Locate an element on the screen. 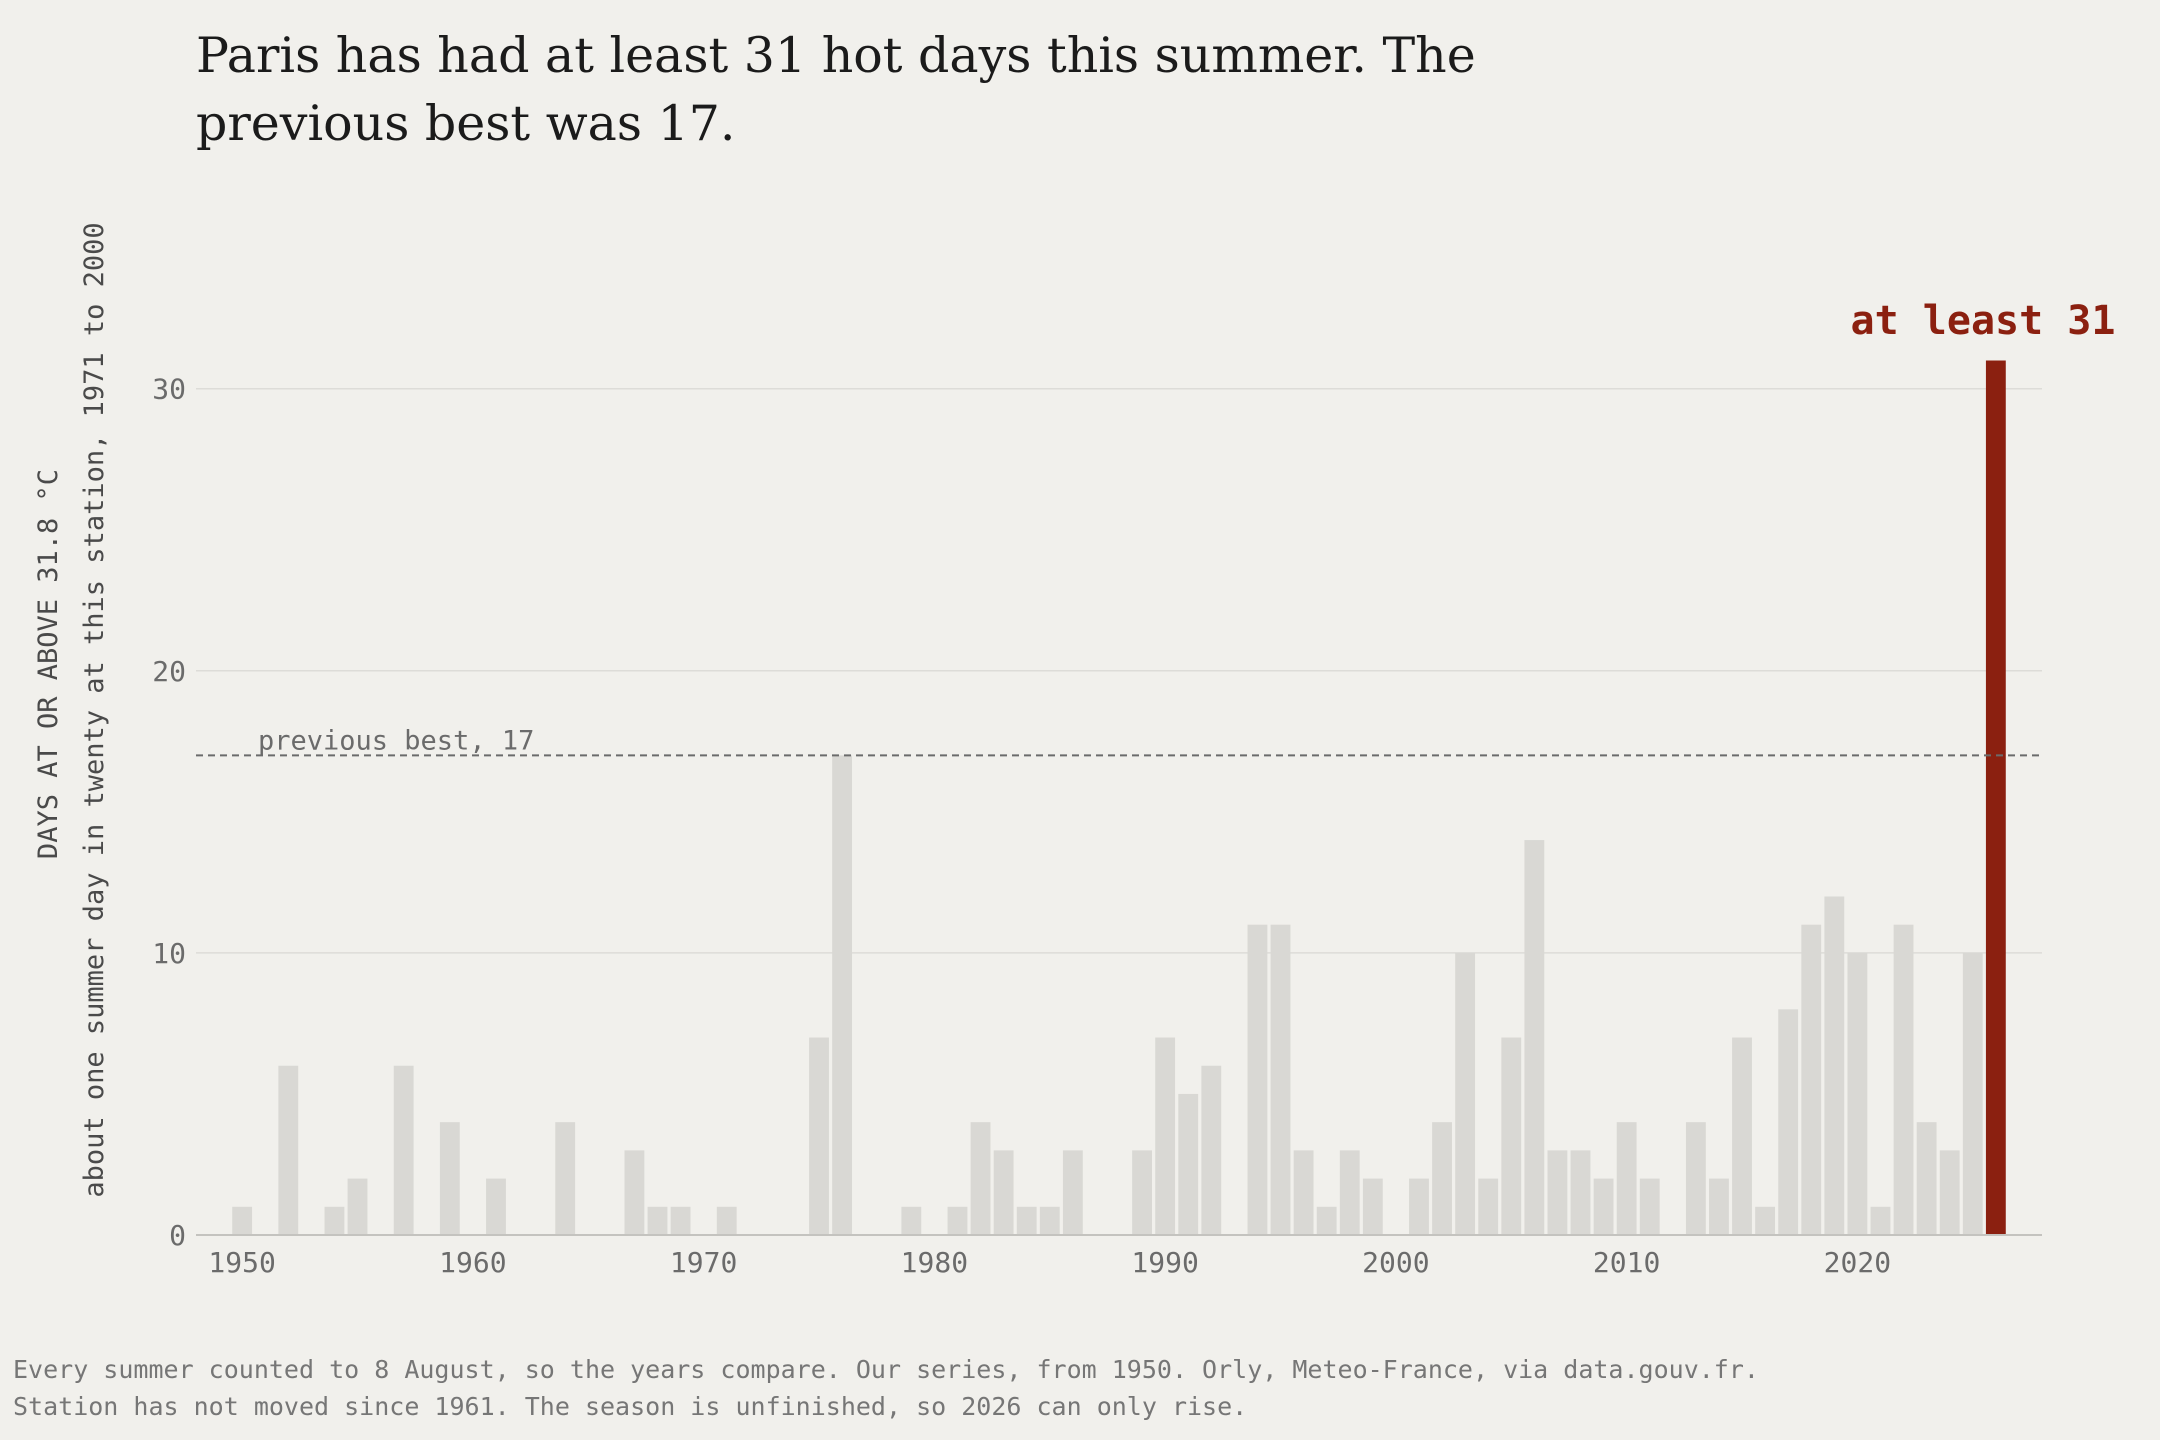  y-tick-label: 0 is located at coordinates (177, 1235).